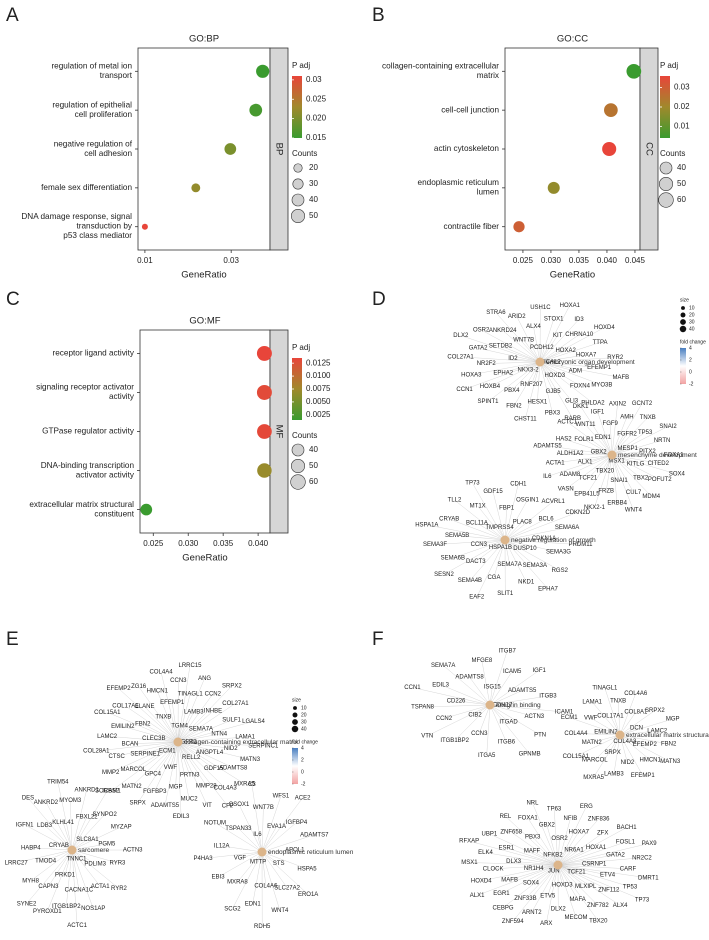 The image size is (709, 940). What do you see at coordinates (107, 791) in the screenshot?
I see `gene-label: SORBS2` at bounding box center [107, 791].